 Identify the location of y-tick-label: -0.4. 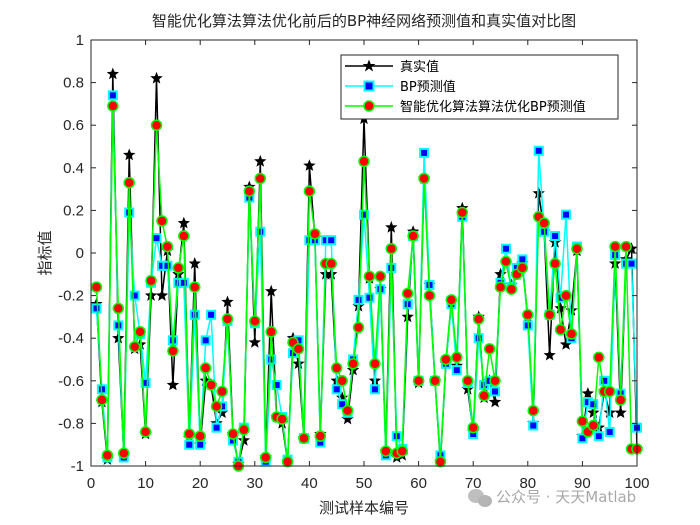
(71, 338).